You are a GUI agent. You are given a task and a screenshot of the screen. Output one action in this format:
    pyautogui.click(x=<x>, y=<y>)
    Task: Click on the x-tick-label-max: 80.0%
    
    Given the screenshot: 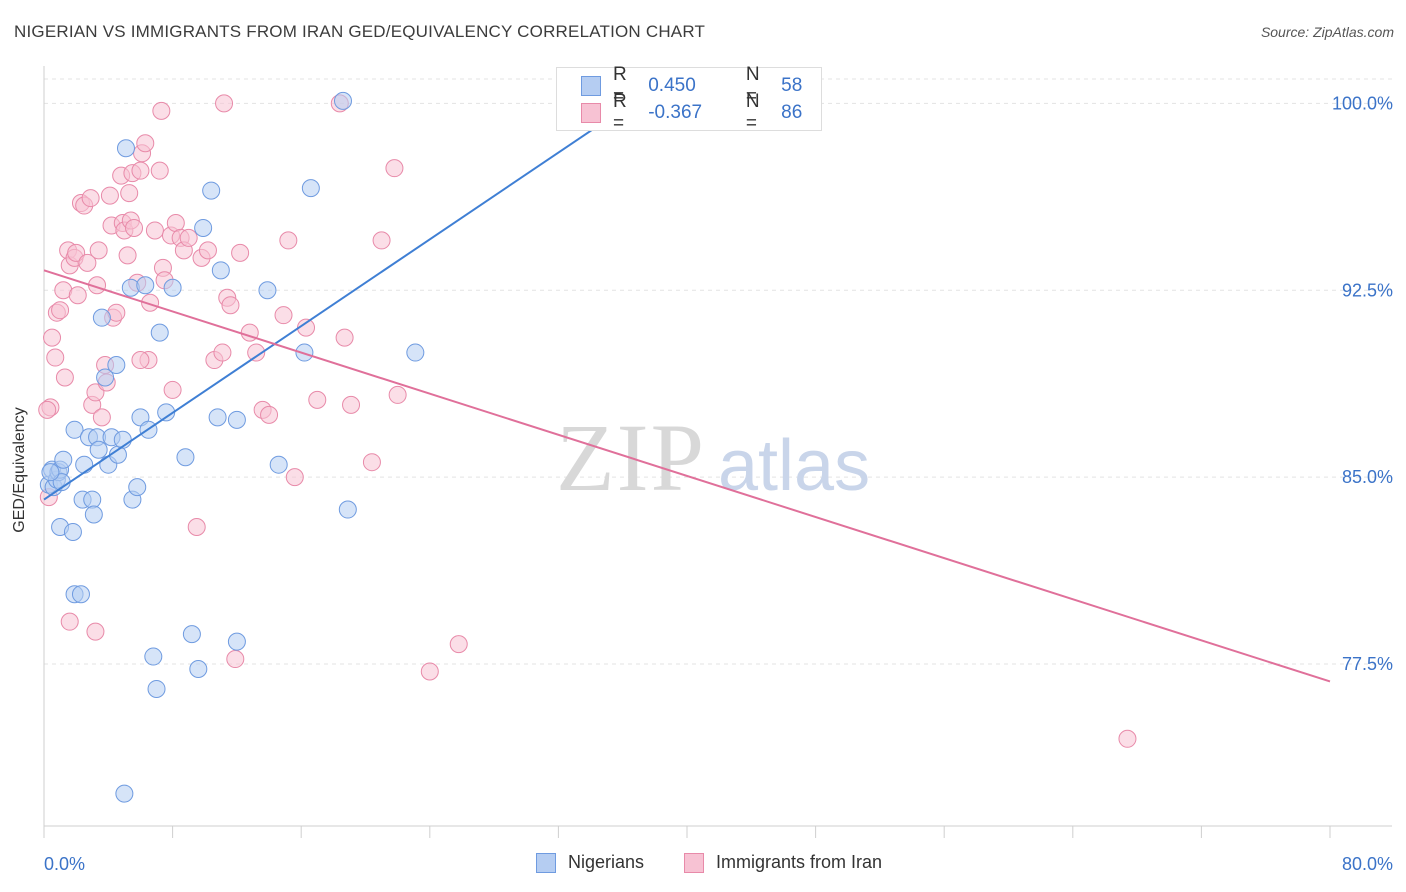 What is the action you would take?
    pyautogui.click(x=1367, y=864)
    